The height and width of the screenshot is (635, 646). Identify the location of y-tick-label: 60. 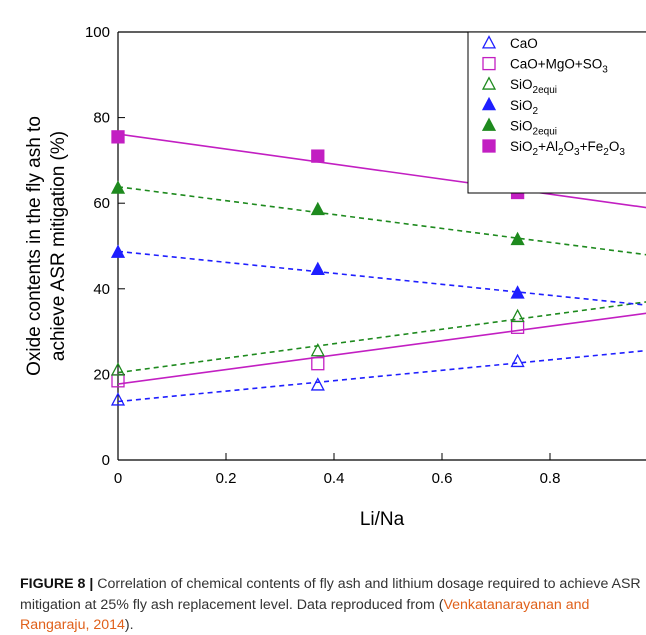
(101, 203).